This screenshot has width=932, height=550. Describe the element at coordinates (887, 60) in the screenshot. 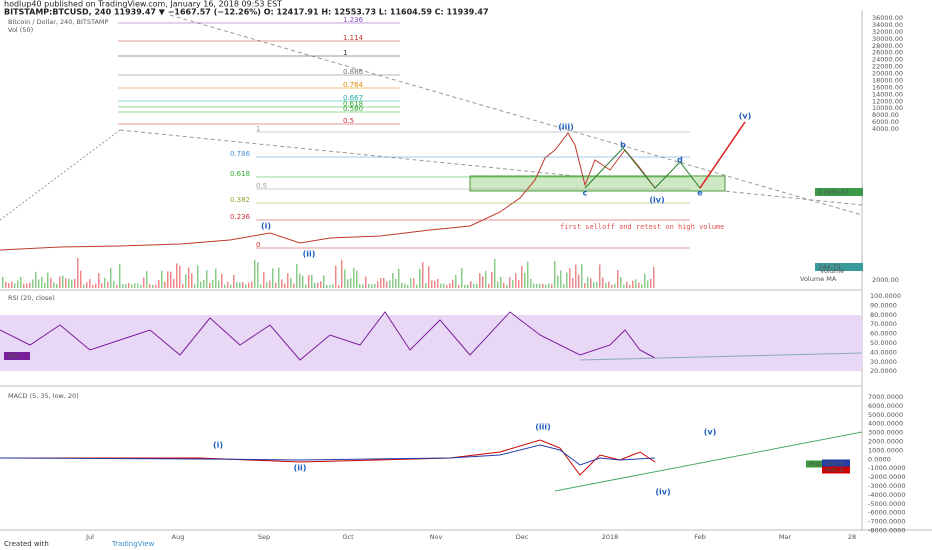

I see `price-tick-label: 24000.00` at that location.